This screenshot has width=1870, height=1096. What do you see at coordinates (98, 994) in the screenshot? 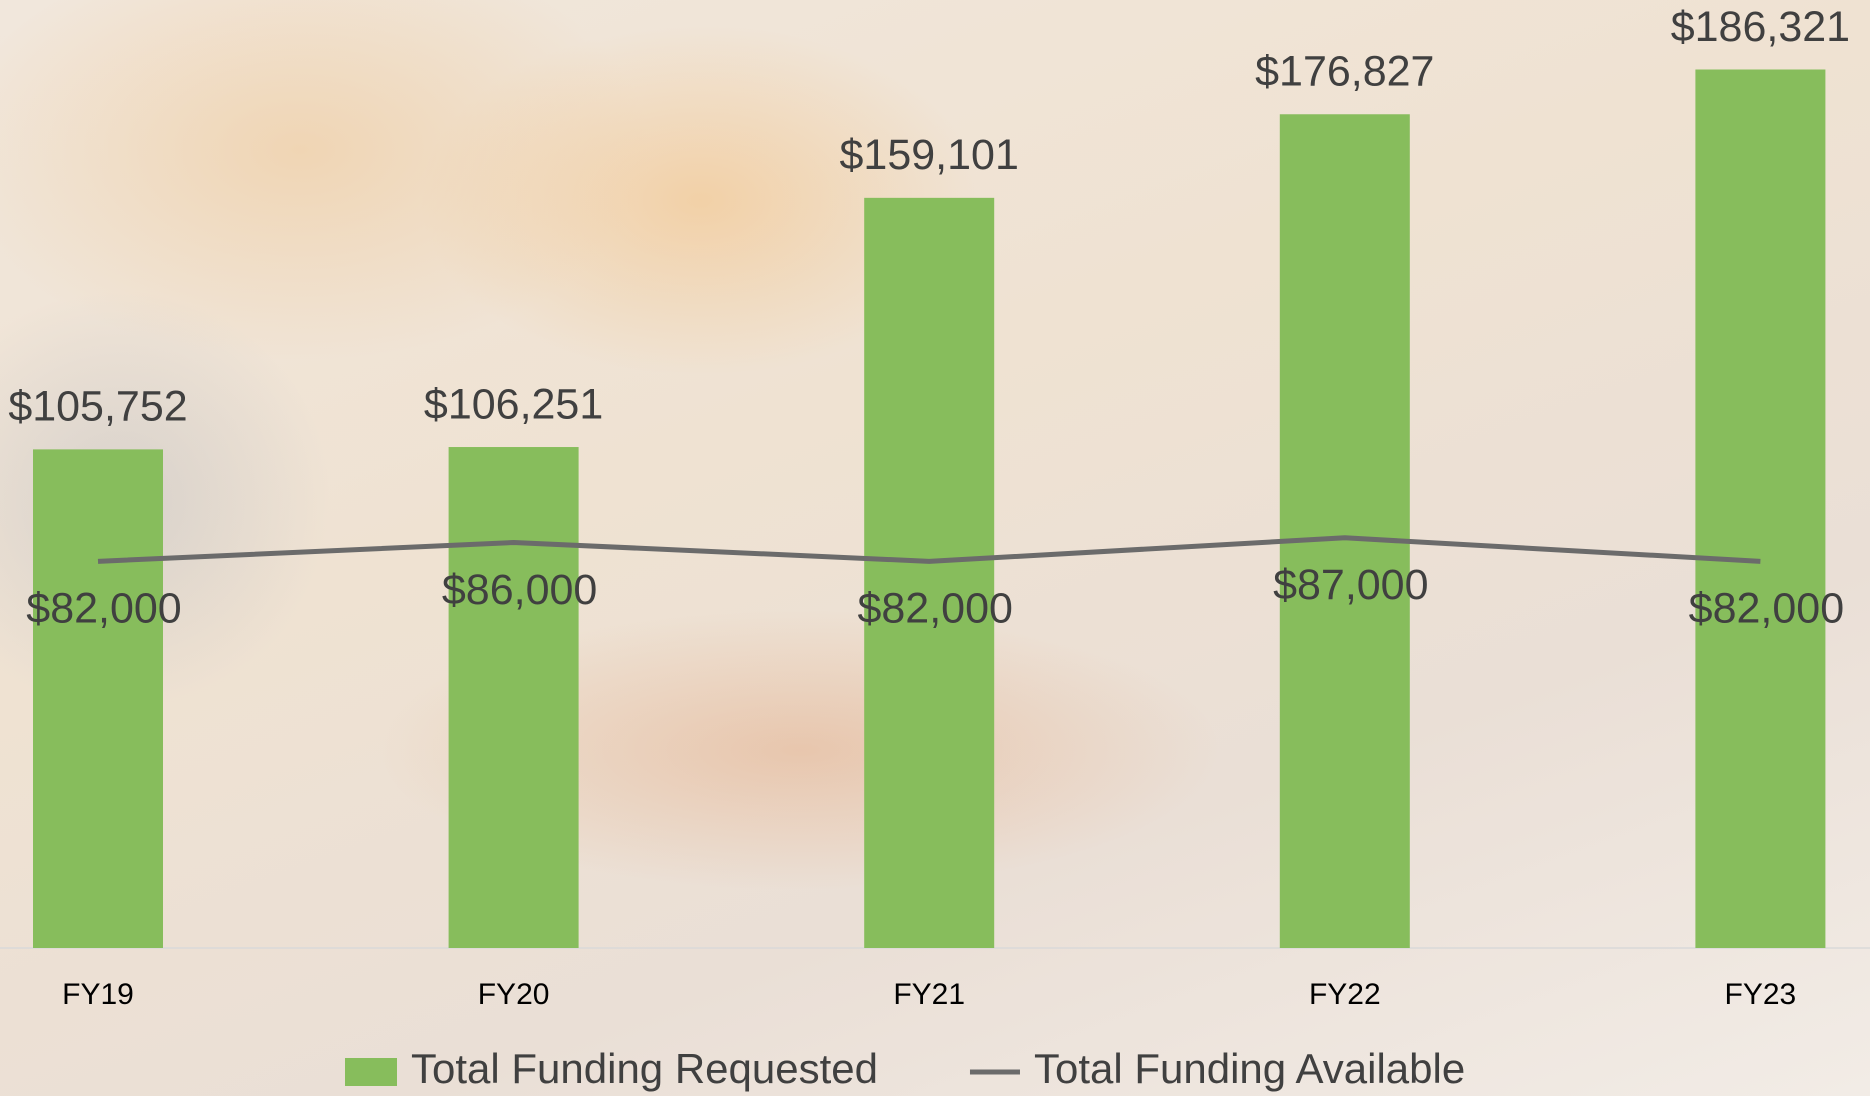
I see `x-tick-label: FY19` at bounding box center [98, 994].